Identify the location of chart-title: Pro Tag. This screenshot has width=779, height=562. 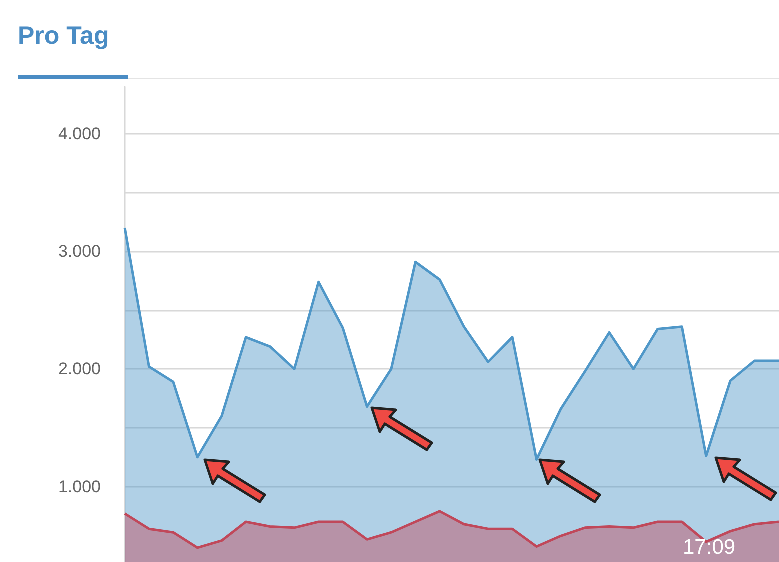
(64, 36).